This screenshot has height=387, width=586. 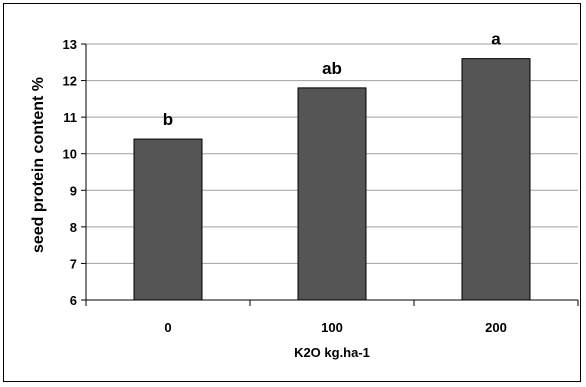 What do you see at coordinates (168, 119) in the screenshot?
I see `data-label: b` at bounding box center [168, 119].